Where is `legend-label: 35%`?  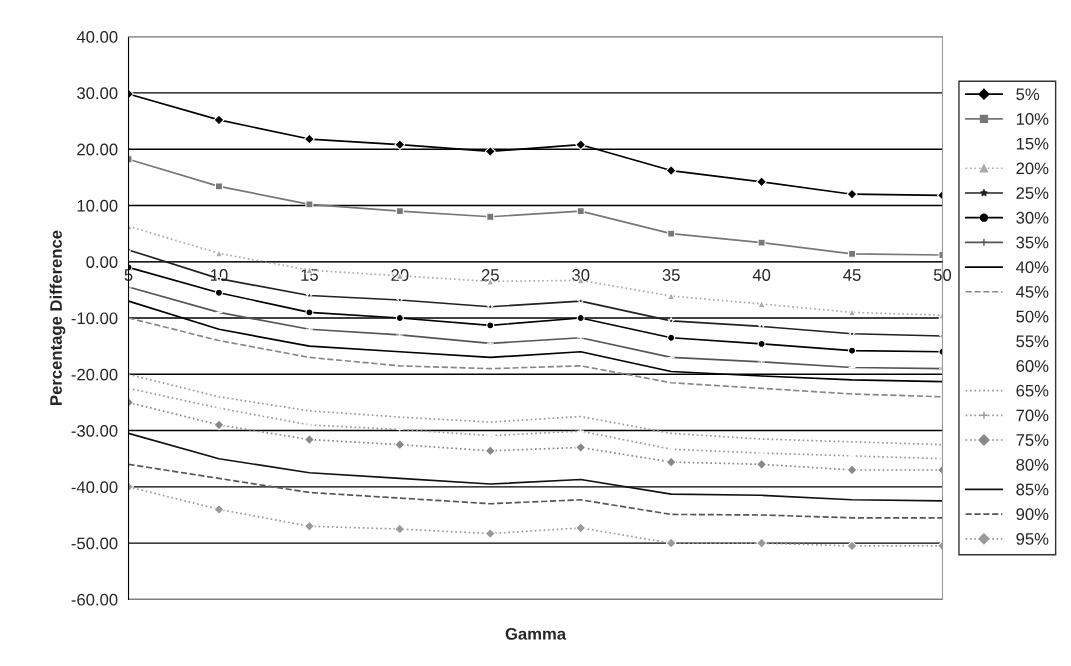
legend-label: 35% is located at coordinates (1032, 242).